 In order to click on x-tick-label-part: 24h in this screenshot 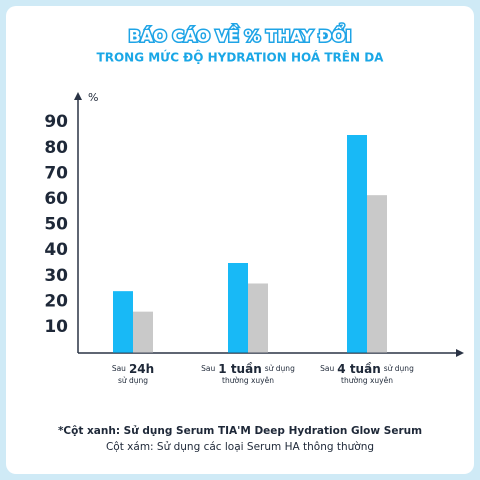, I will do `click(141, 369)`.